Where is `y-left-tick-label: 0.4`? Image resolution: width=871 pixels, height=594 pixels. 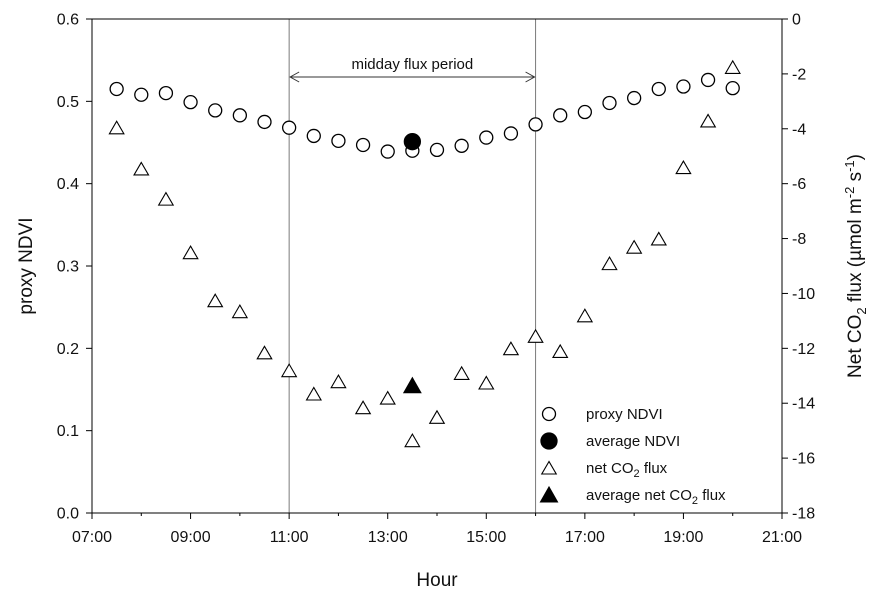
y-left-tick-label: 0.4 is located at coordinates (68, 184).